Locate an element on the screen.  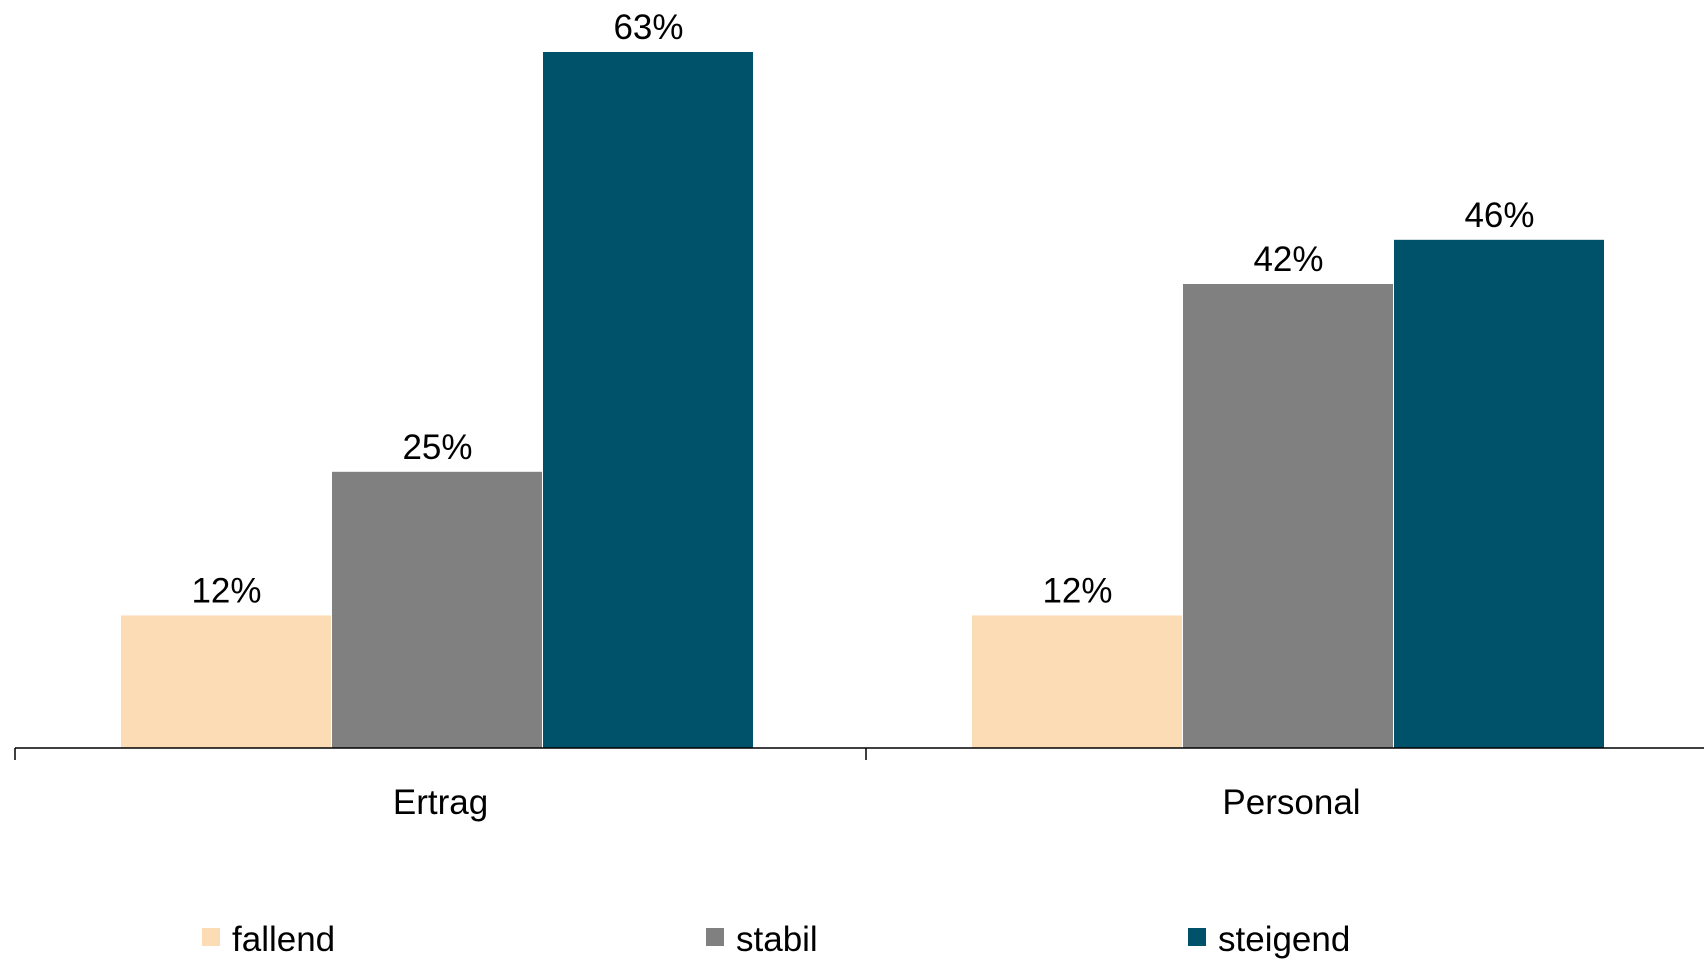
legend: fallend stabil steigend is located at coordinates (776, 939).